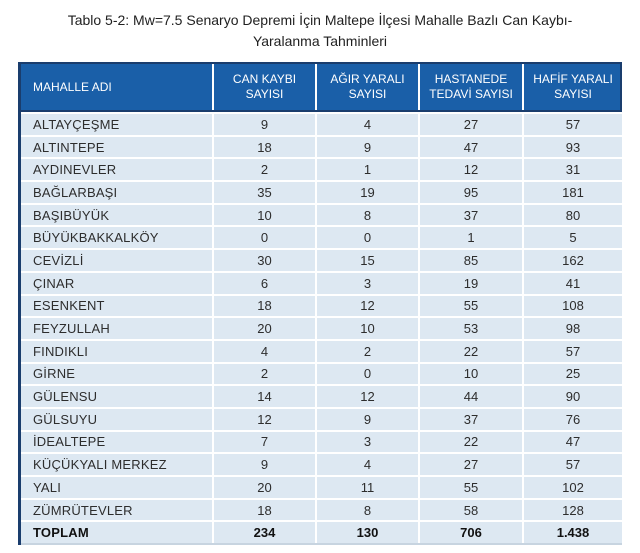 Image resolution: width=640 pixels, height=553 pixels. Describe the element at coordinates (470, 328) in the screenshot. I see `value-cell: 53` at that location.